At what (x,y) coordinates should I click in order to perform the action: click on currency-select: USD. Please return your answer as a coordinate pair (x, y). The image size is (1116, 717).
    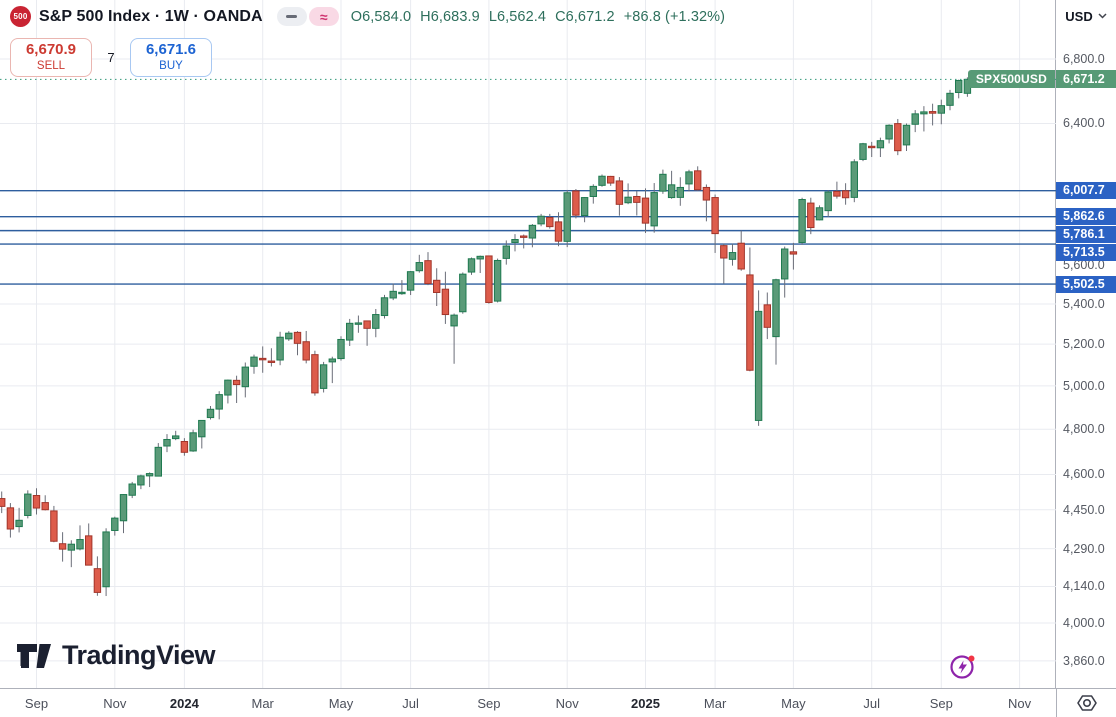
    Looking at the image, I should click on (1086, 16).